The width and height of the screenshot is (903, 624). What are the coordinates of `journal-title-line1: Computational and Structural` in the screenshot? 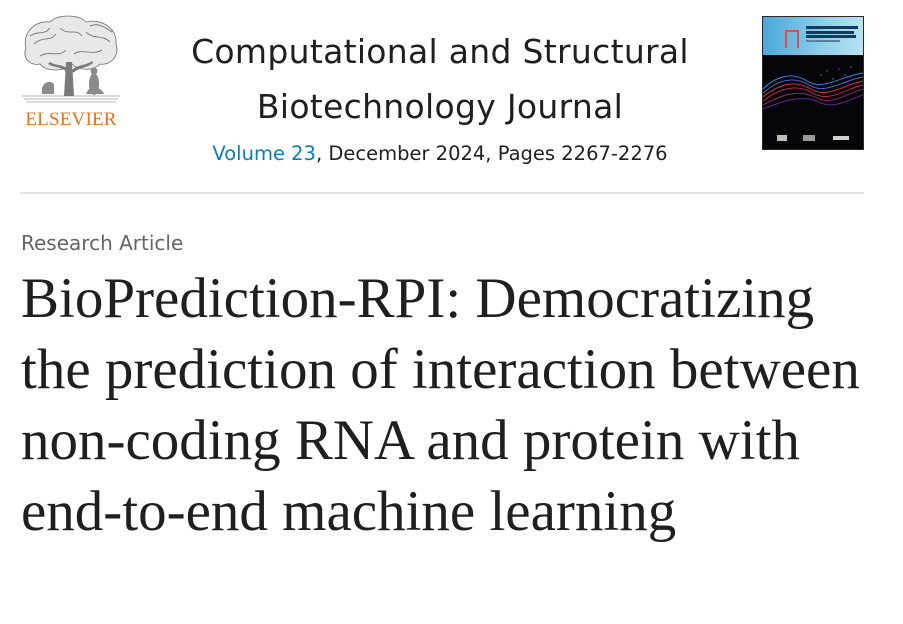 It's located at (440, 51).